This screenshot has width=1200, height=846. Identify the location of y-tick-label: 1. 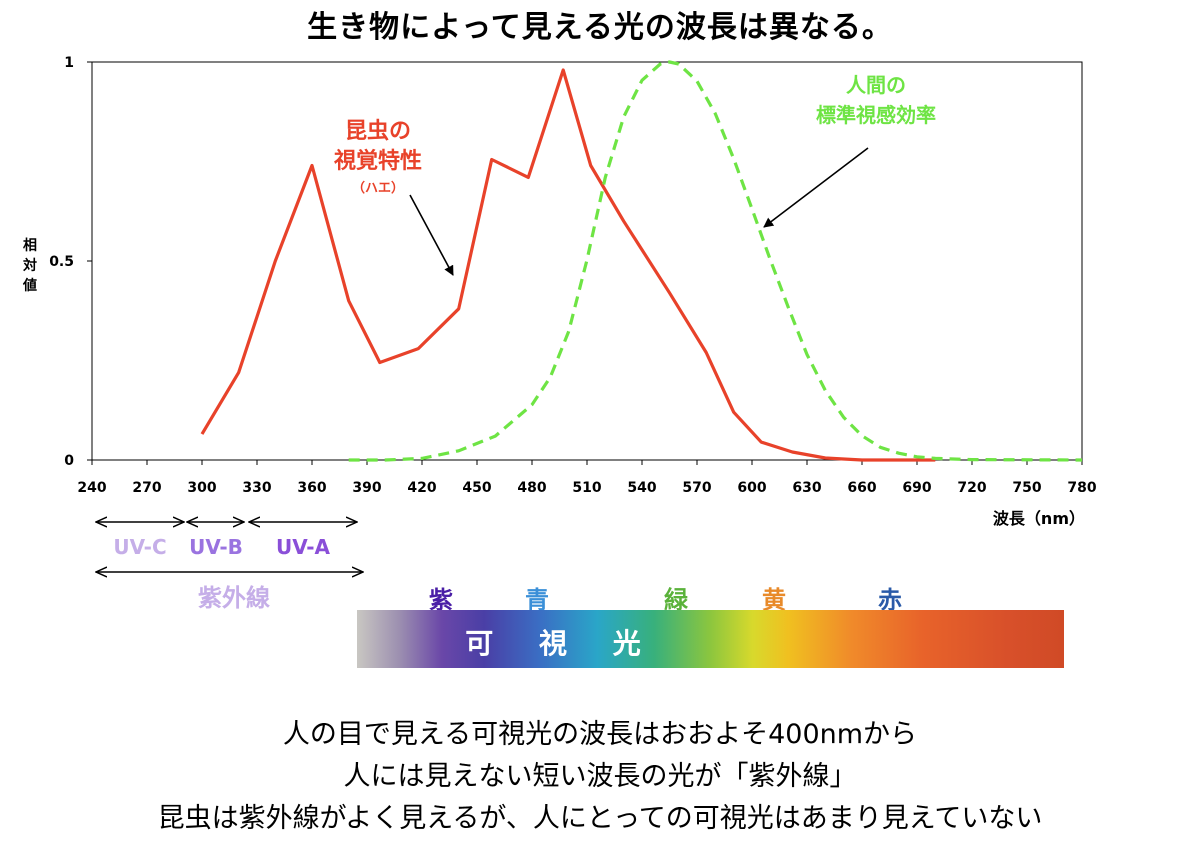
(69, 63).